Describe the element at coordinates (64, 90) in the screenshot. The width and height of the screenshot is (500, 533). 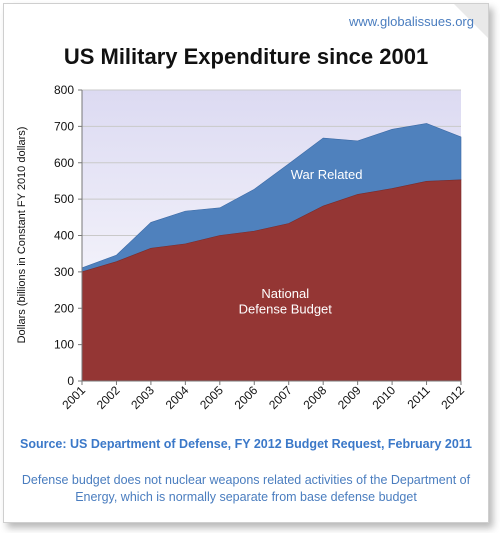
I see `y-tick-label: 800` at that location.